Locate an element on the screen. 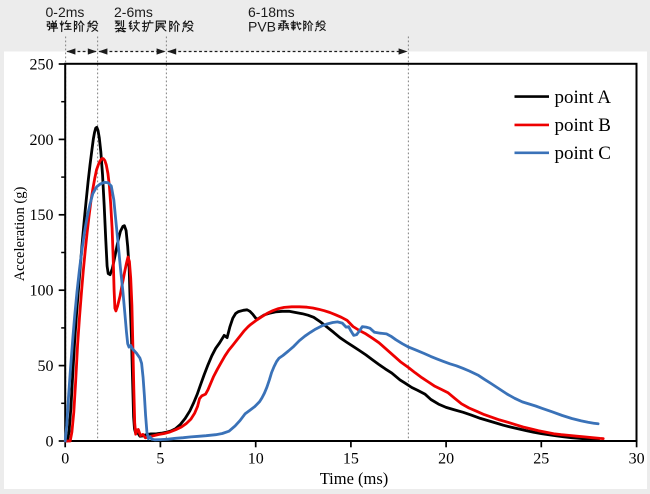 Image resolution: width=650 pixels, height=494 pixels. svg-text: point B is located at coordinates (583, 125).